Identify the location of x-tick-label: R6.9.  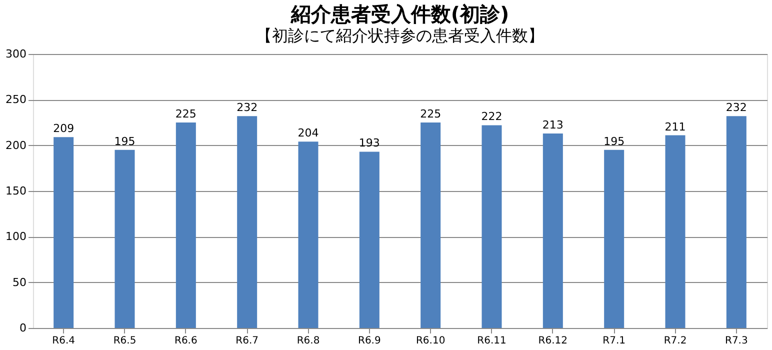
(369, 341).